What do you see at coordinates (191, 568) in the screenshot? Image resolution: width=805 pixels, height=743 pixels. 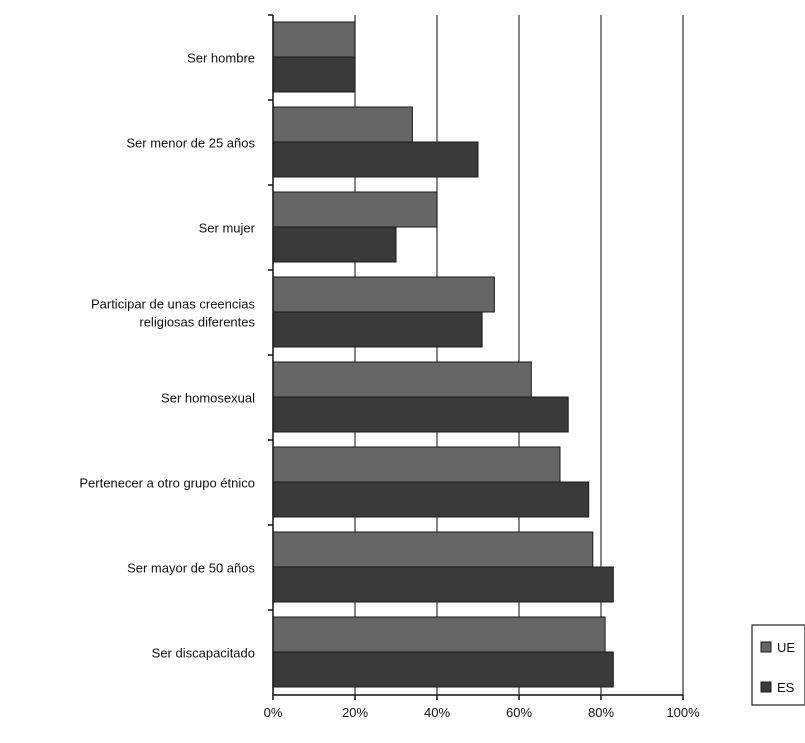 I see `category-label: Ser mayor de 50 años` at bounding box center [191, 568].